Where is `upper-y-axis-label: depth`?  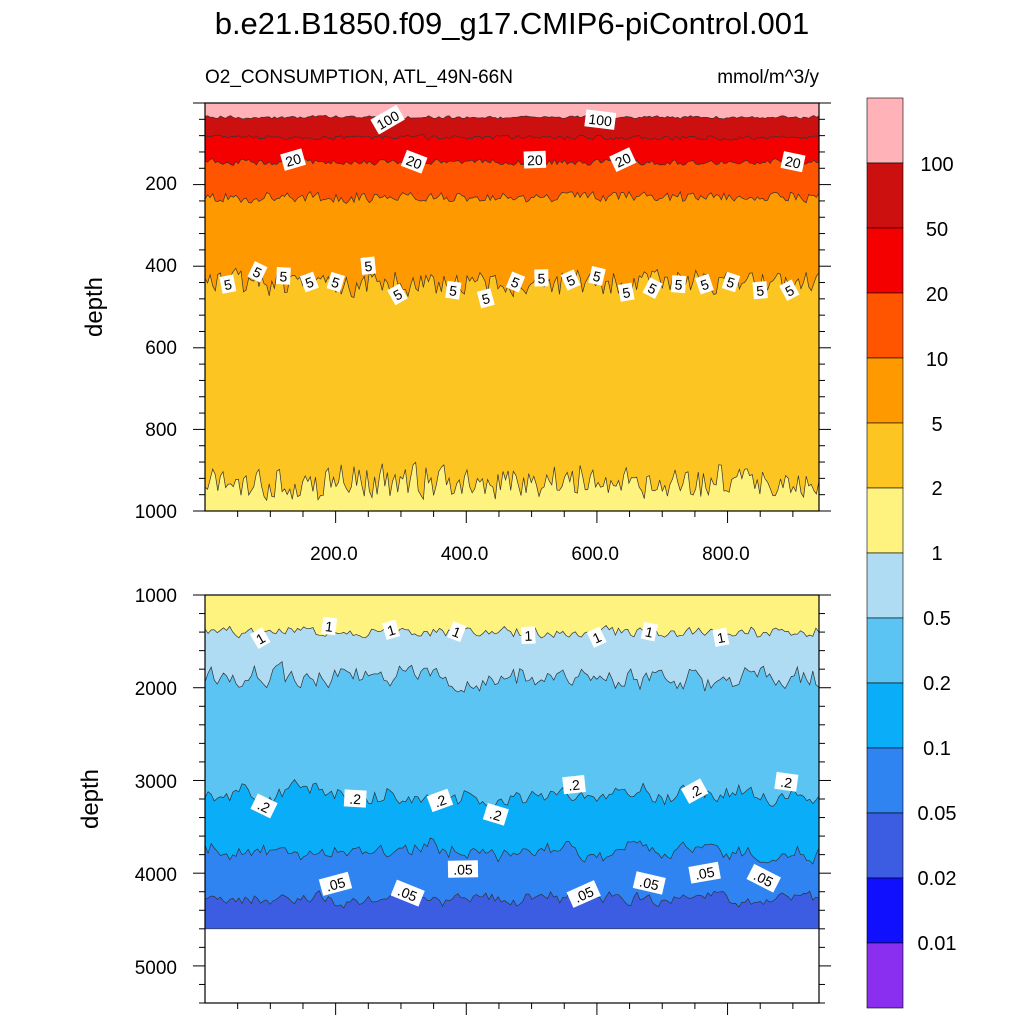
upper-y-axis-label: depth is located at coordinates (94, 307).